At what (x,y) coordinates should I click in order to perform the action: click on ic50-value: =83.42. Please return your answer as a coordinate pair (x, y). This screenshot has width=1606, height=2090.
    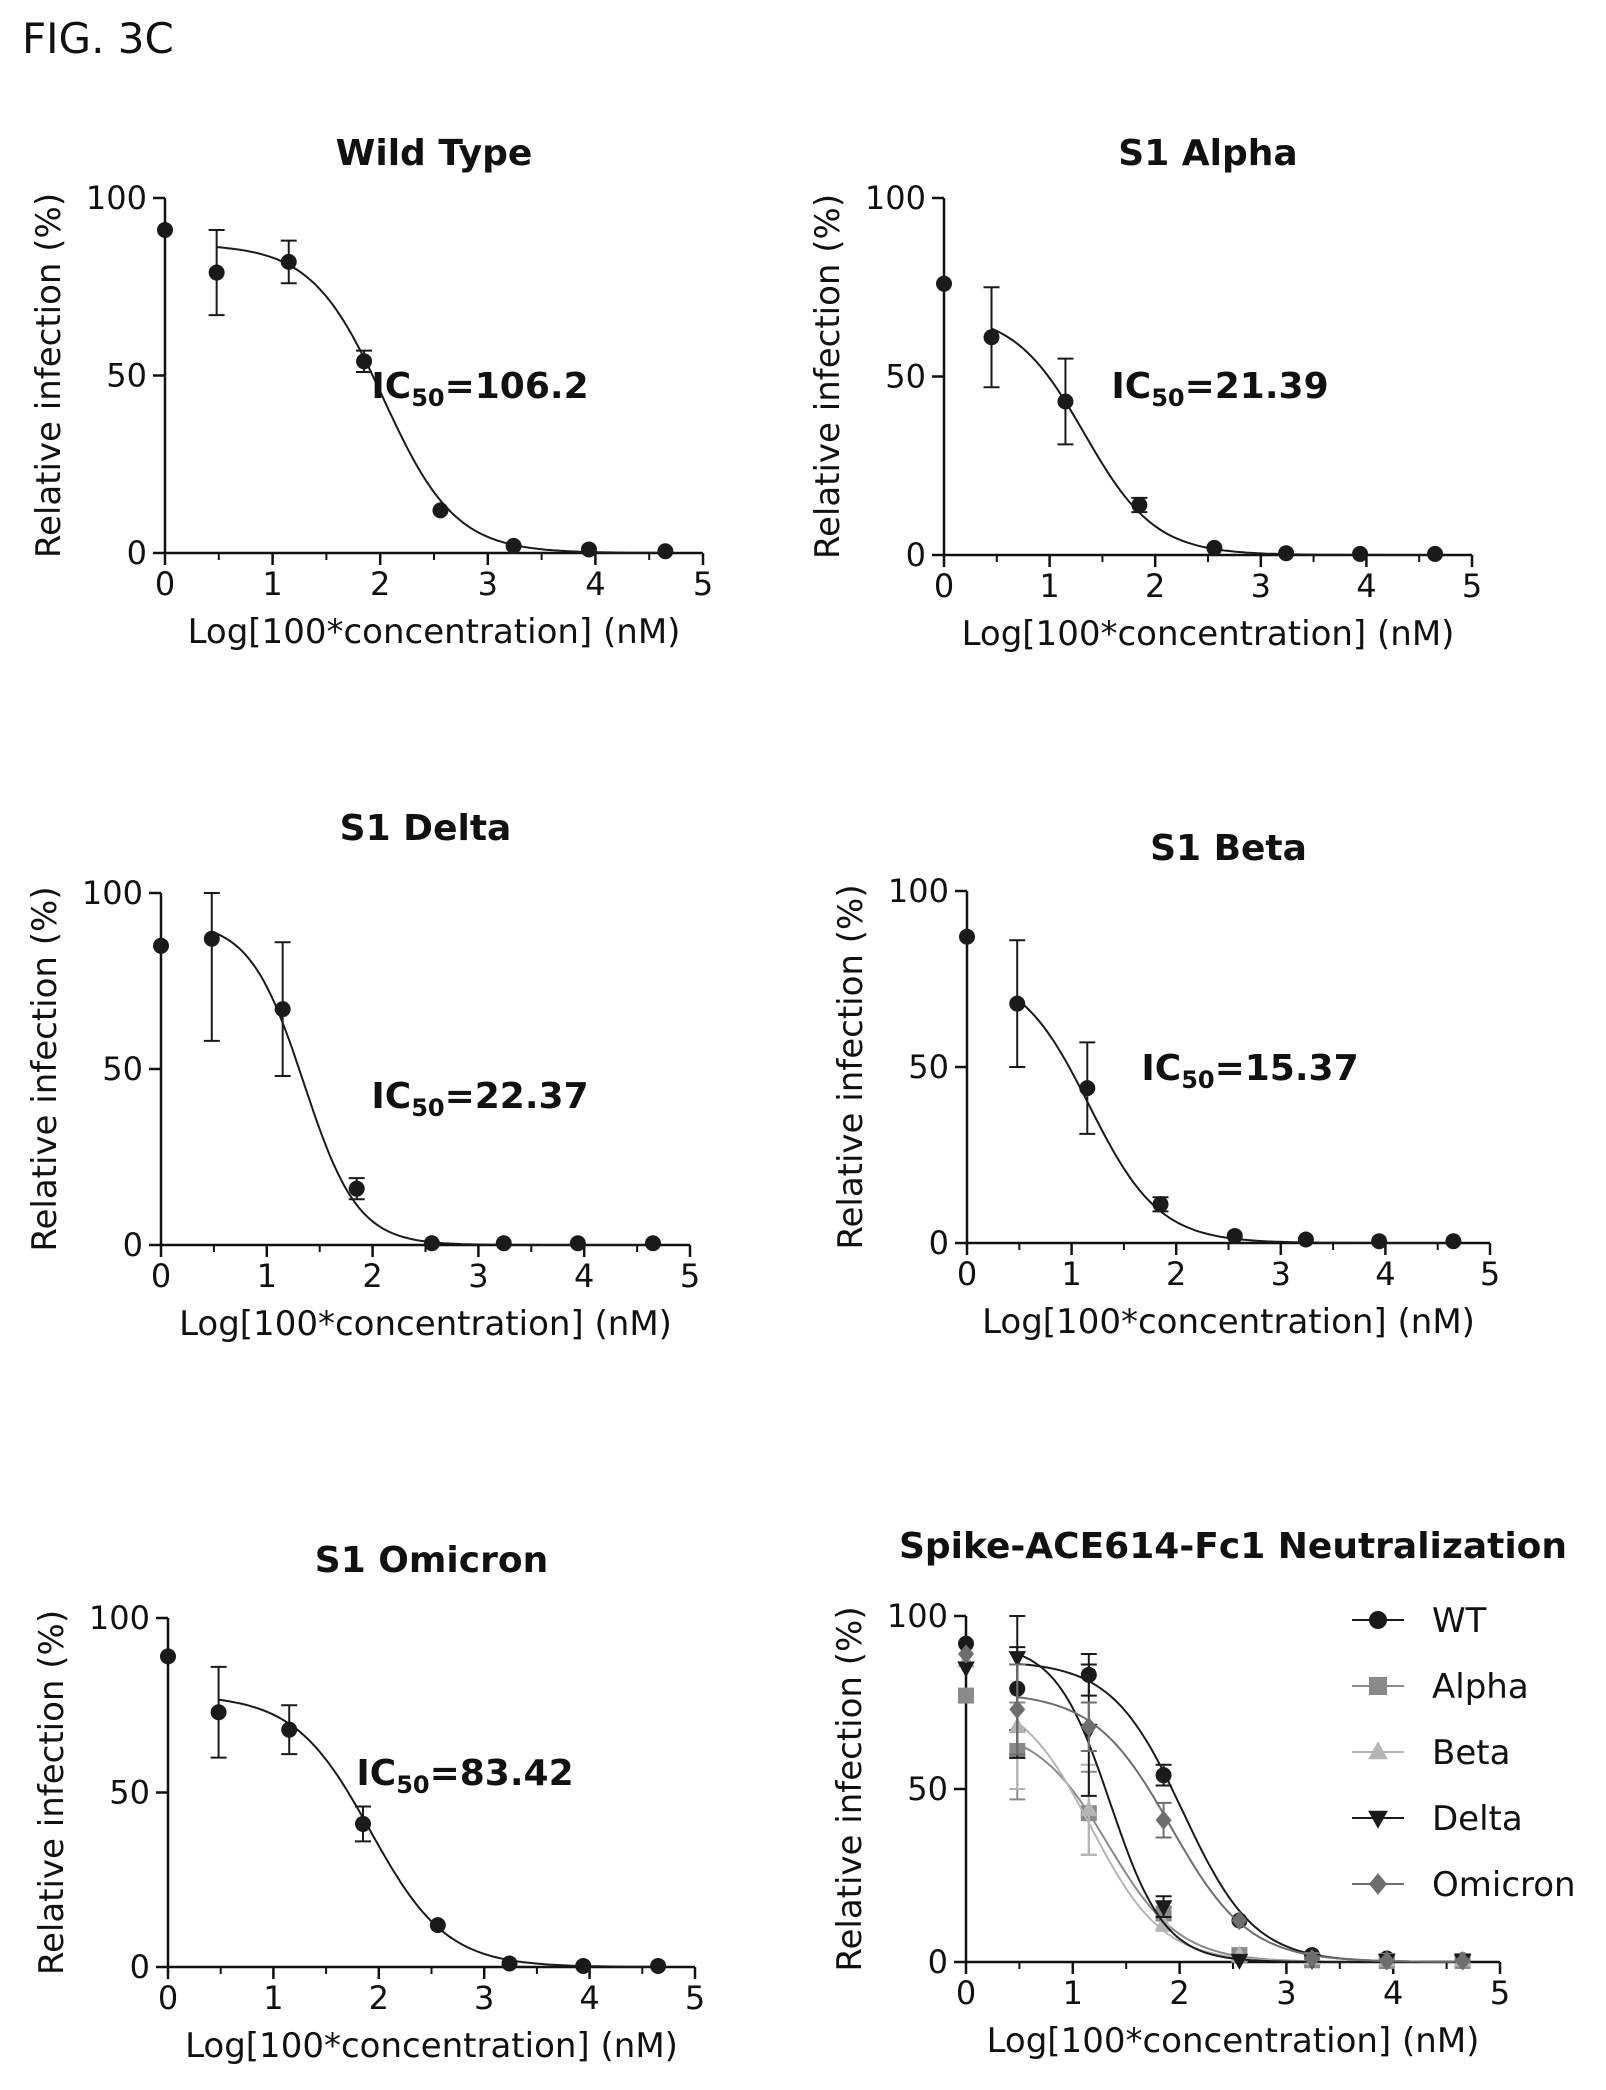
    Looking at the image, I should click on (502, 1773).